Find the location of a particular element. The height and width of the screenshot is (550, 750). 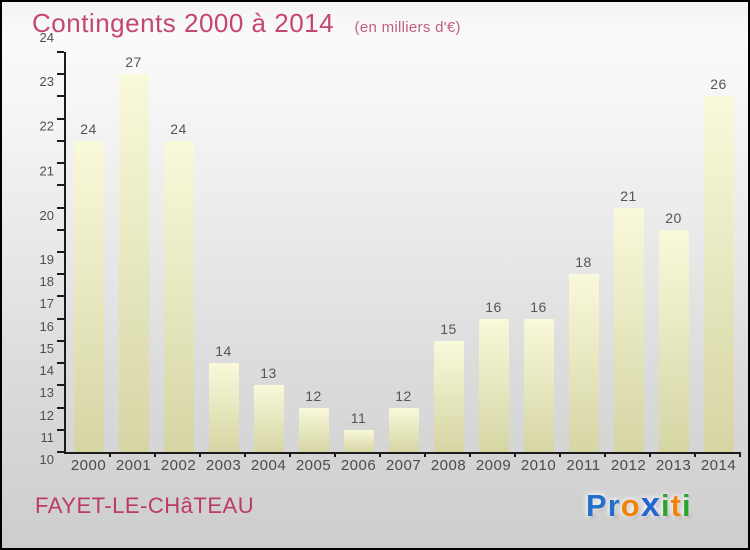

bar-slot-2009: 16 2009 is located at coordinates (493, 263).